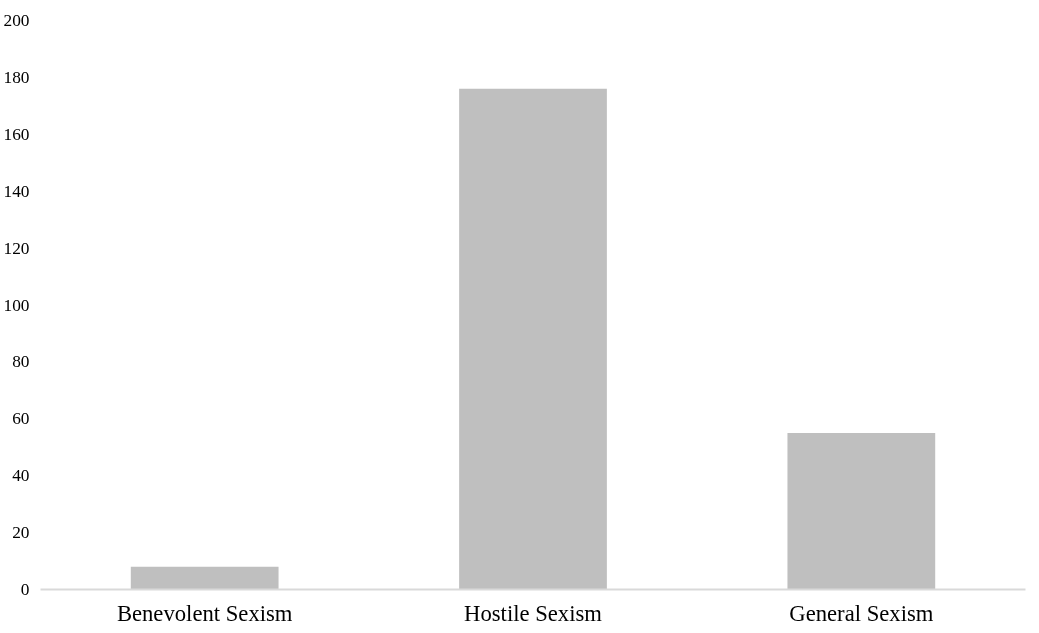 This screenshot has width=1039, height=633. What do you see at coordinates (16, 77) in the screenshot?
I see `y-tick-label: 180` at bounding box center [16, 77].